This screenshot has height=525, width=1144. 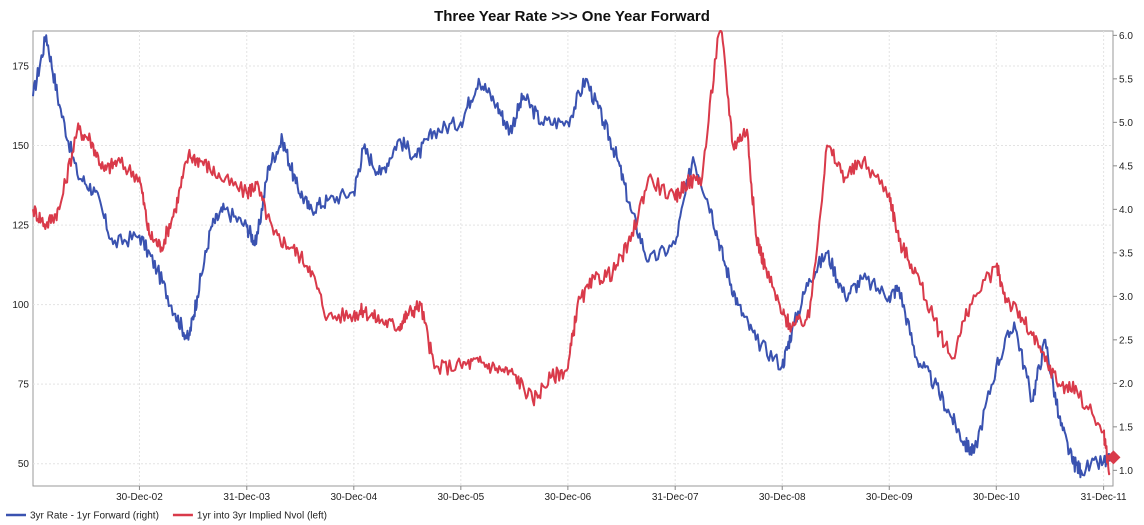 I want to click on right-tick-label: 3.0, so click(x=1126, y=297).